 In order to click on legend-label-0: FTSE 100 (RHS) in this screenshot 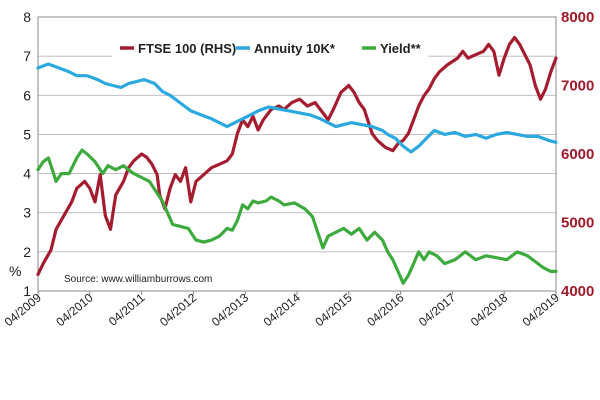, I will do `click(187, 48)`.